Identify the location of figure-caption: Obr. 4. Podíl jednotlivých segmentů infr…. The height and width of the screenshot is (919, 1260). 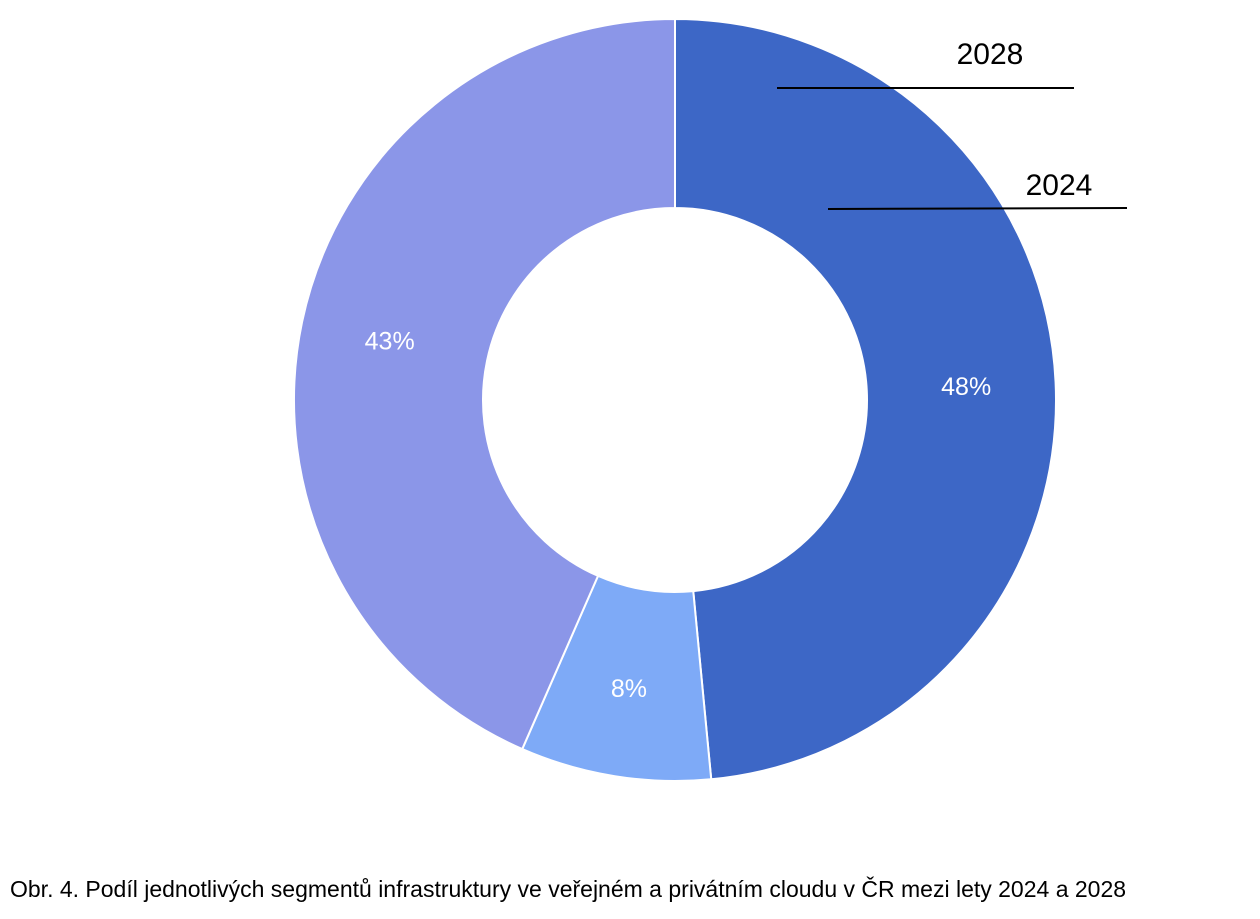
(568, 889).